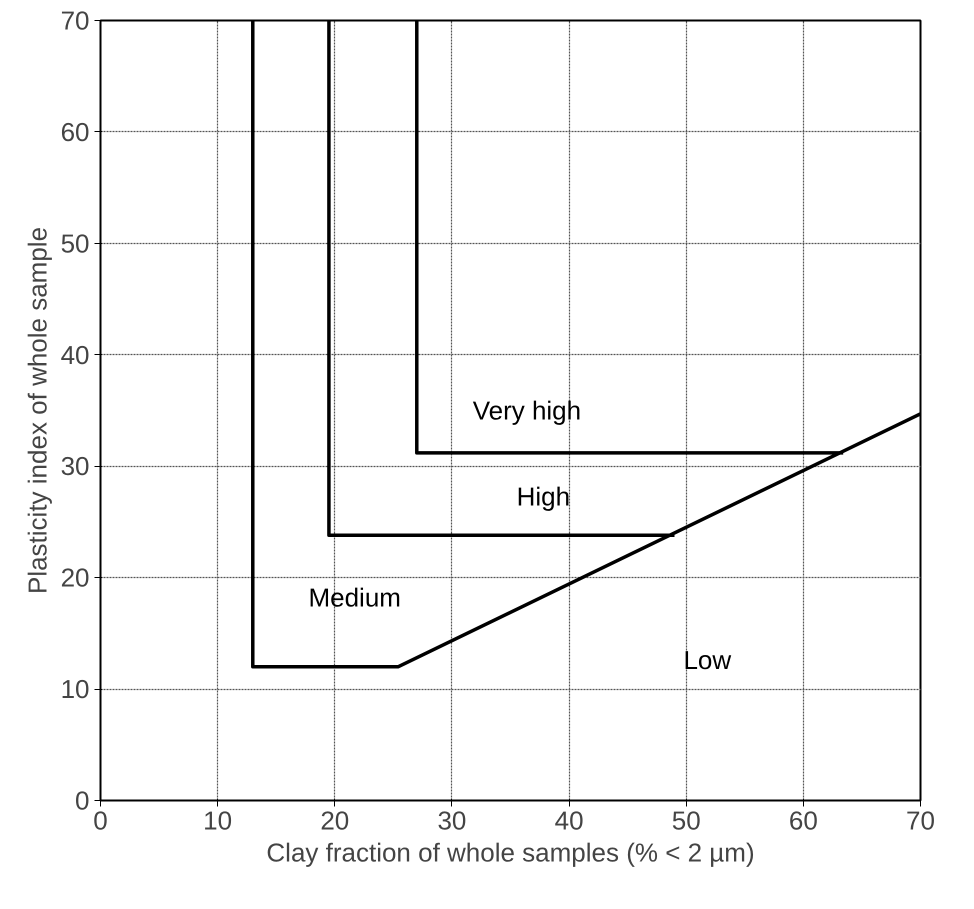 This screenshot has width=974, height=909. I want to click on y-tick-label: 40, so click(75, 355).